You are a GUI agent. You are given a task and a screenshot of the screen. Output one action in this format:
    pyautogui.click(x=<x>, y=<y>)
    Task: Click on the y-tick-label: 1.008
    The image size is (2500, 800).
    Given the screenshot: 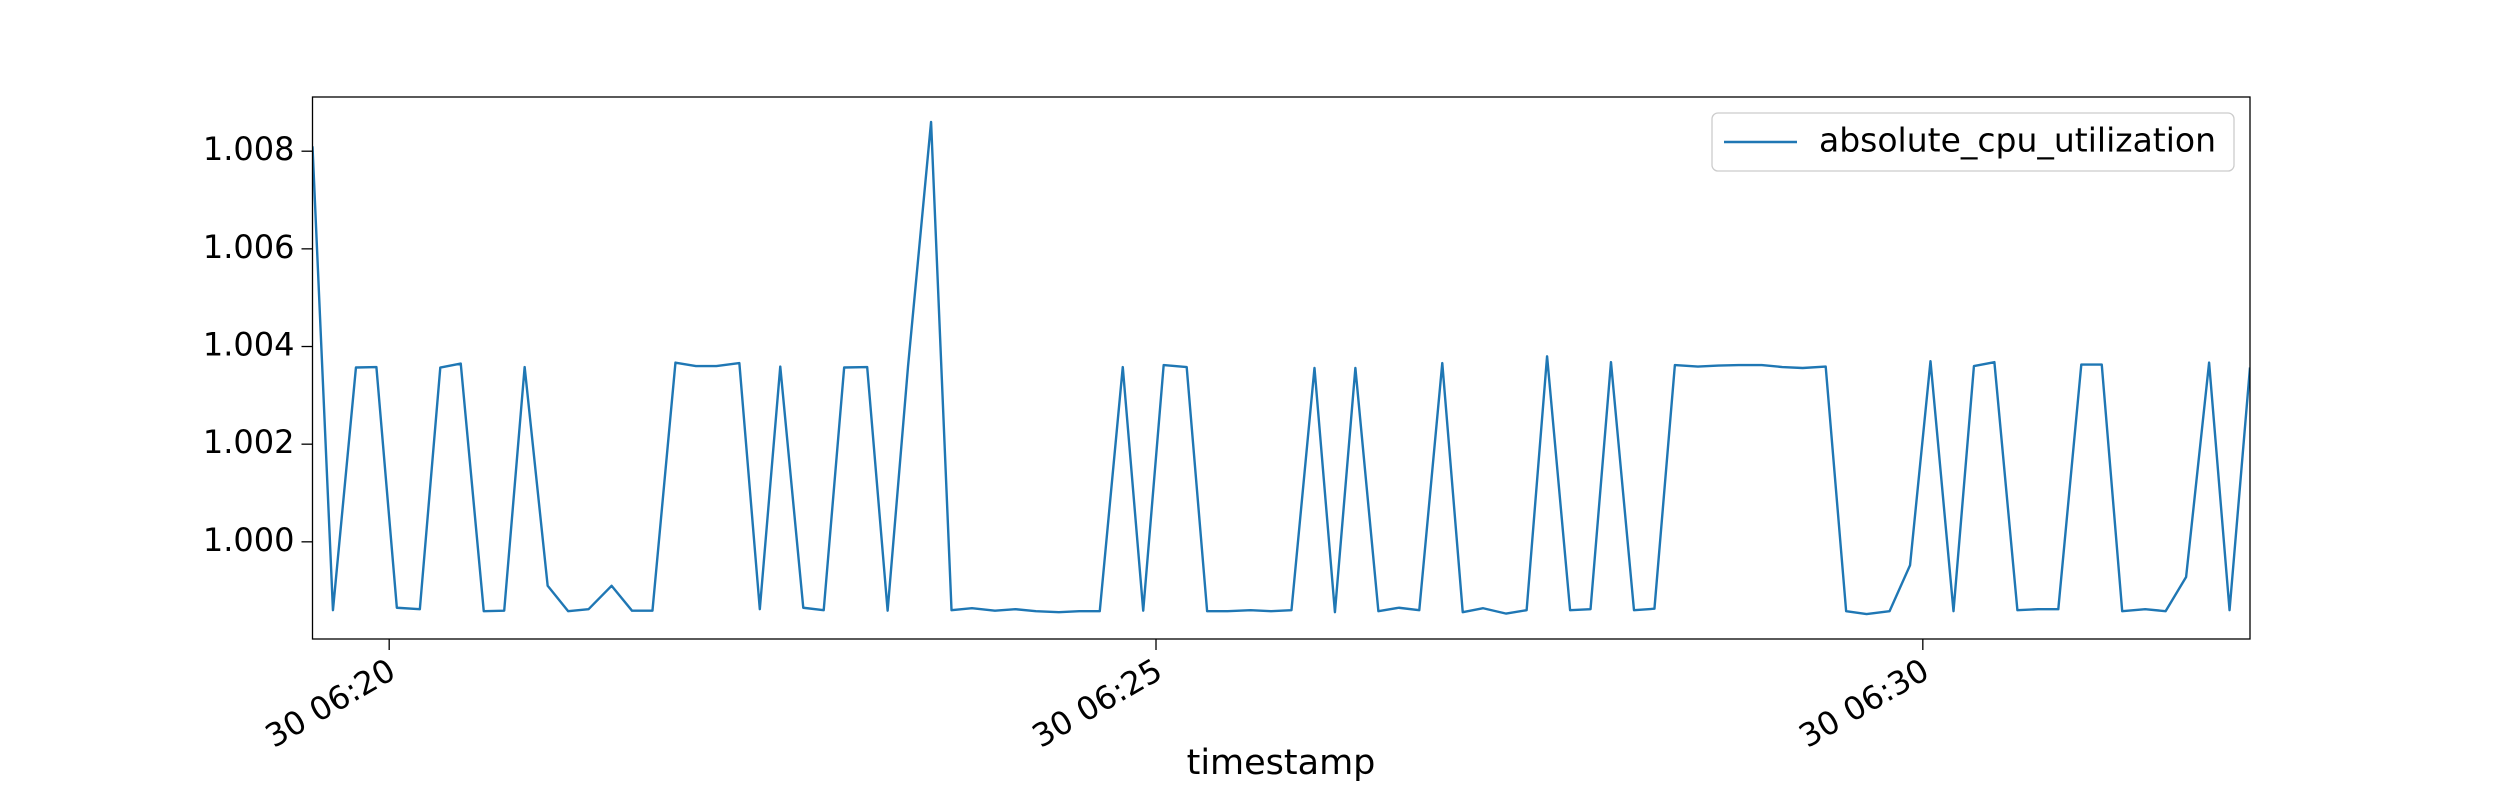 What is the action you would take?
    pyautogui.click(x=249, y=149)
    